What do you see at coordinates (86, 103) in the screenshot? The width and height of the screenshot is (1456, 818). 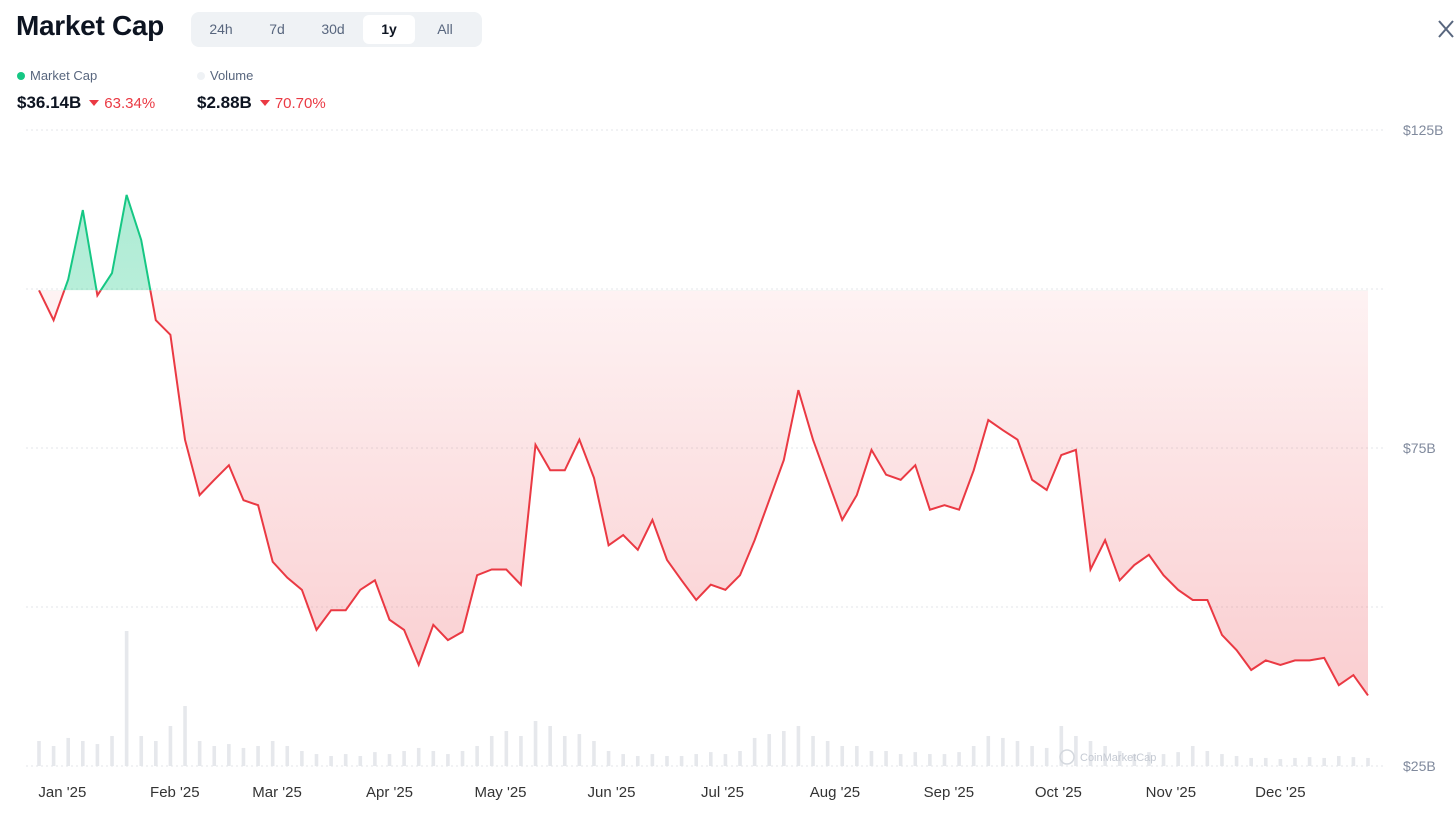 I see `stat: $36.14B 63.34%` at bounding box center [86, 103].